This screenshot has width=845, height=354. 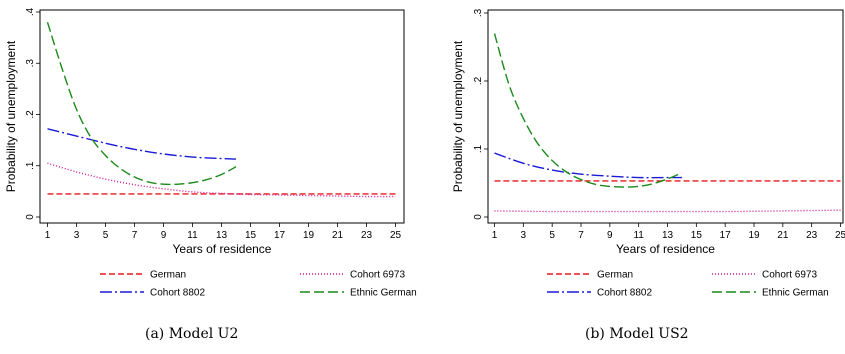 What do you see at coordinates (192, 334) in the screenshot?
I see `caption-model-u2: (a) Model U2` at bounding box center [192, 334].